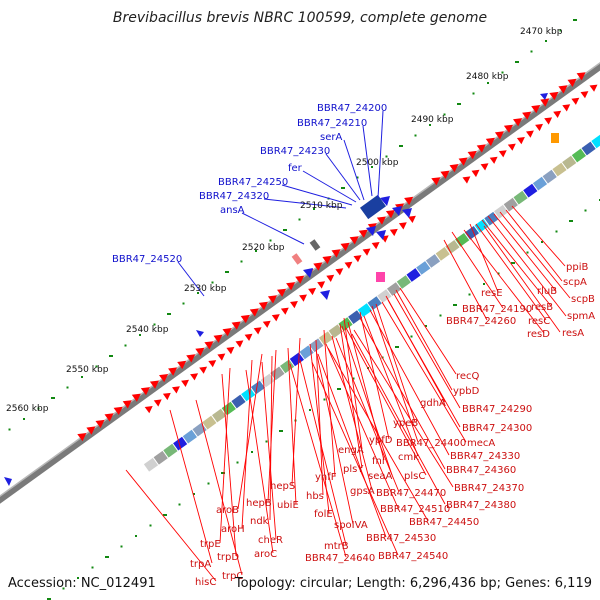  I want to click on gene-label: recQ, so click(468, 376).